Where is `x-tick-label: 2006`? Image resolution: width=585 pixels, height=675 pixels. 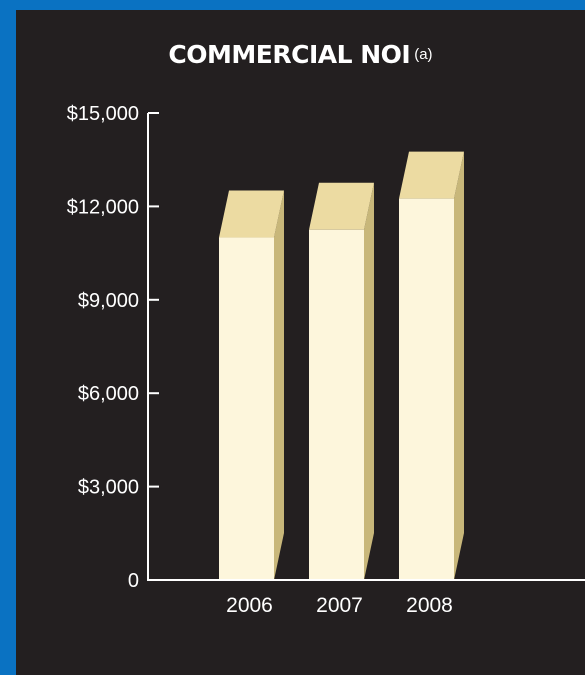
x-tick-label: 2006 is located at coordinates (249, 605).